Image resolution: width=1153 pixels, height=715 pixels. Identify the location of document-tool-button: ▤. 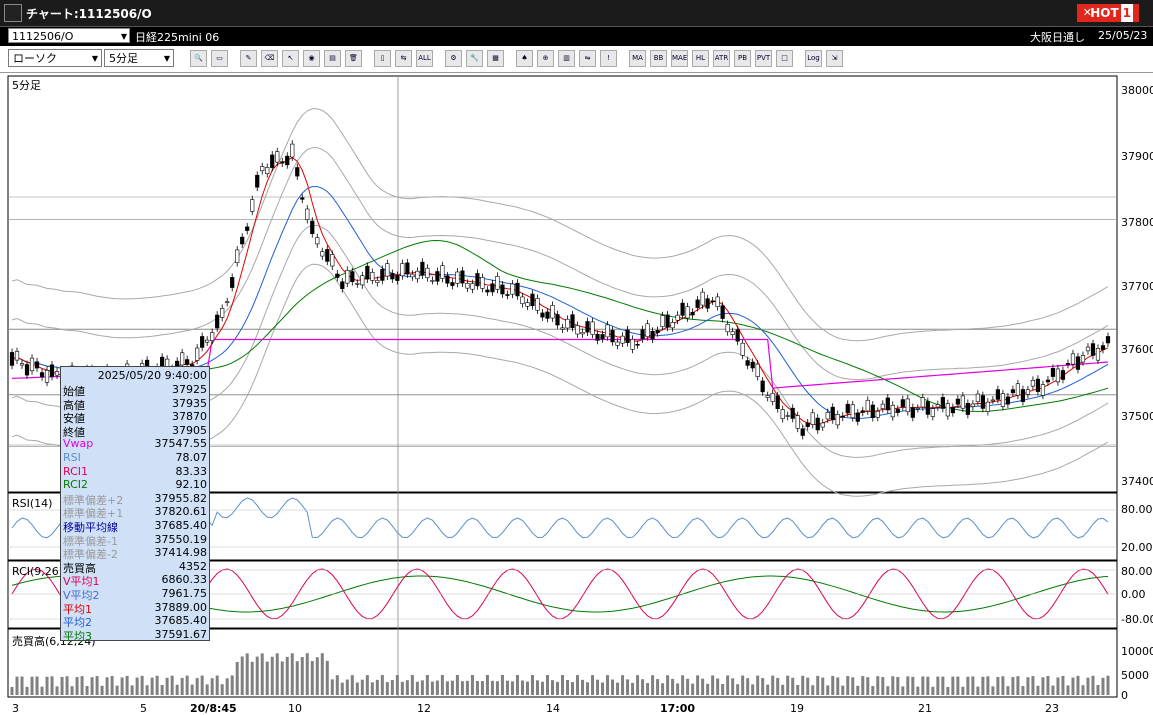
(332, 58).